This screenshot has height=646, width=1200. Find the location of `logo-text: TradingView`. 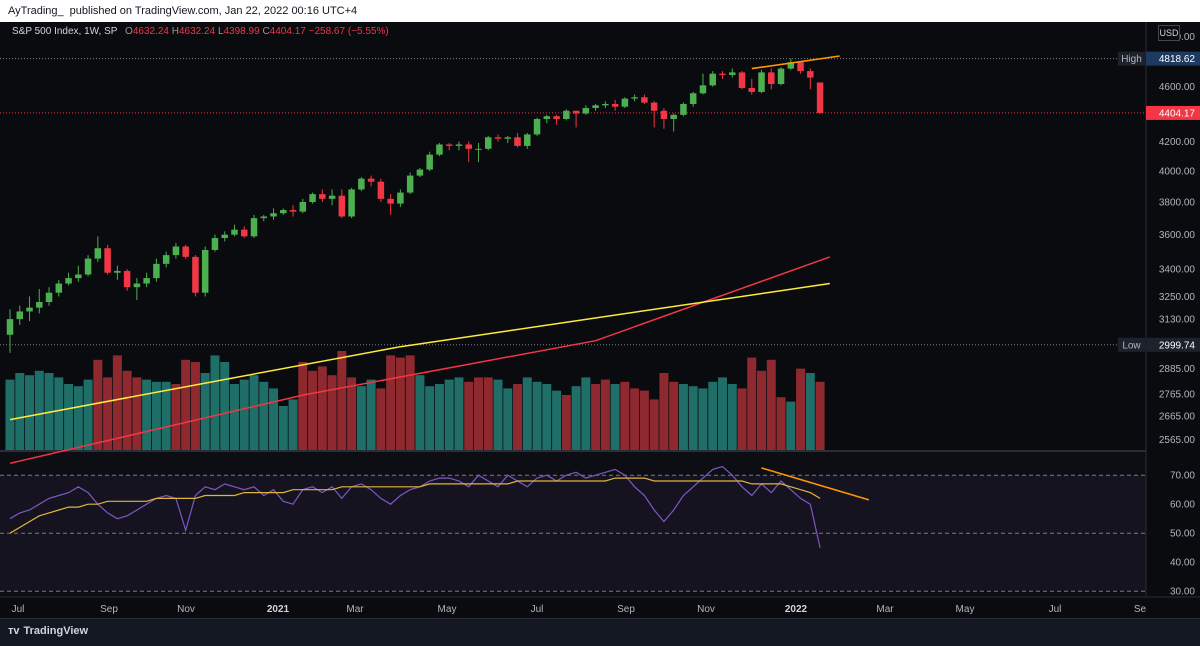

logo-text: TradingView is located at coordinates (56, 631).